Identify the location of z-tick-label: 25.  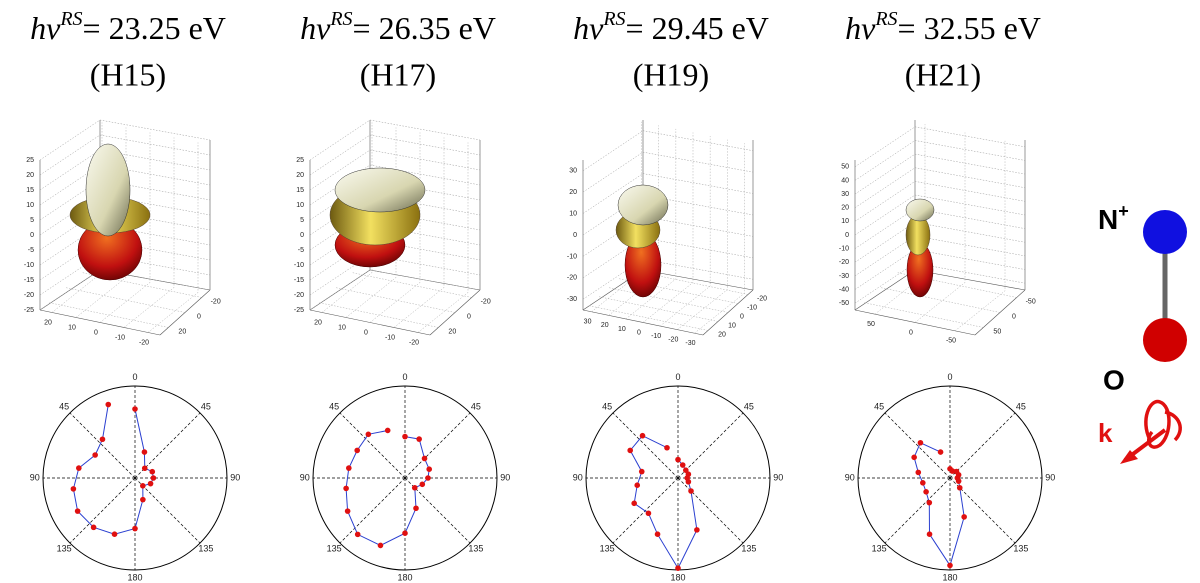
(300, 160).